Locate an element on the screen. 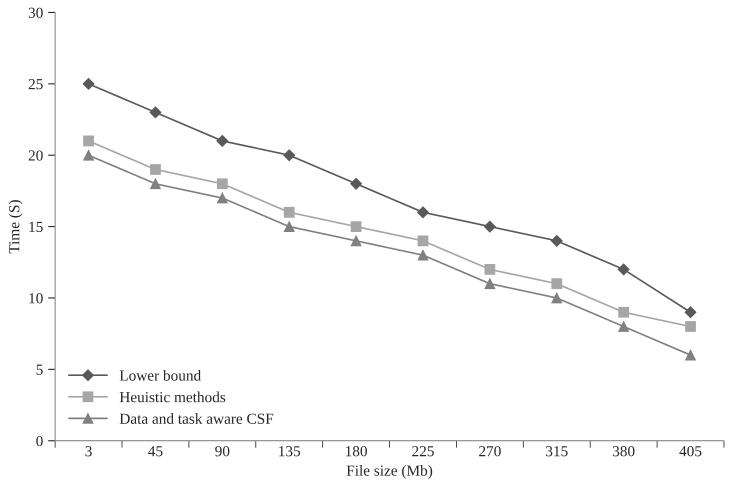 Image resolution: width=735 pixels, height=498 pixels. x-tick-label: 180 is located at coordinates (356, 451).